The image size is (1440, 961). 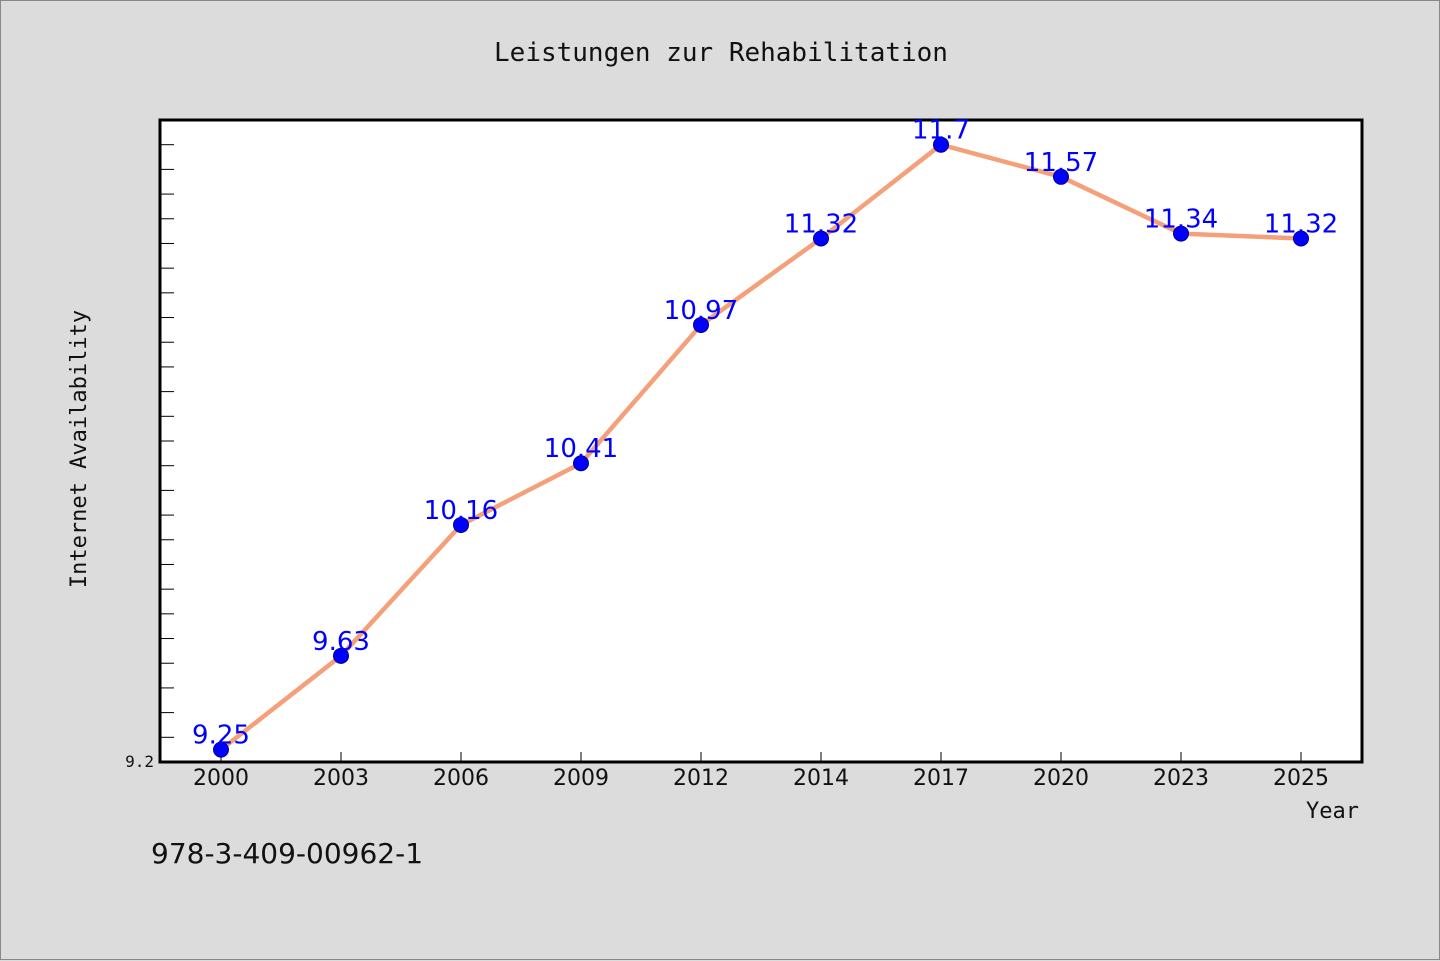 What do you see at coordinates (341, 778) in the screenshot?
I see `x-tick-label: 2003` at bounding box center [341, 778].